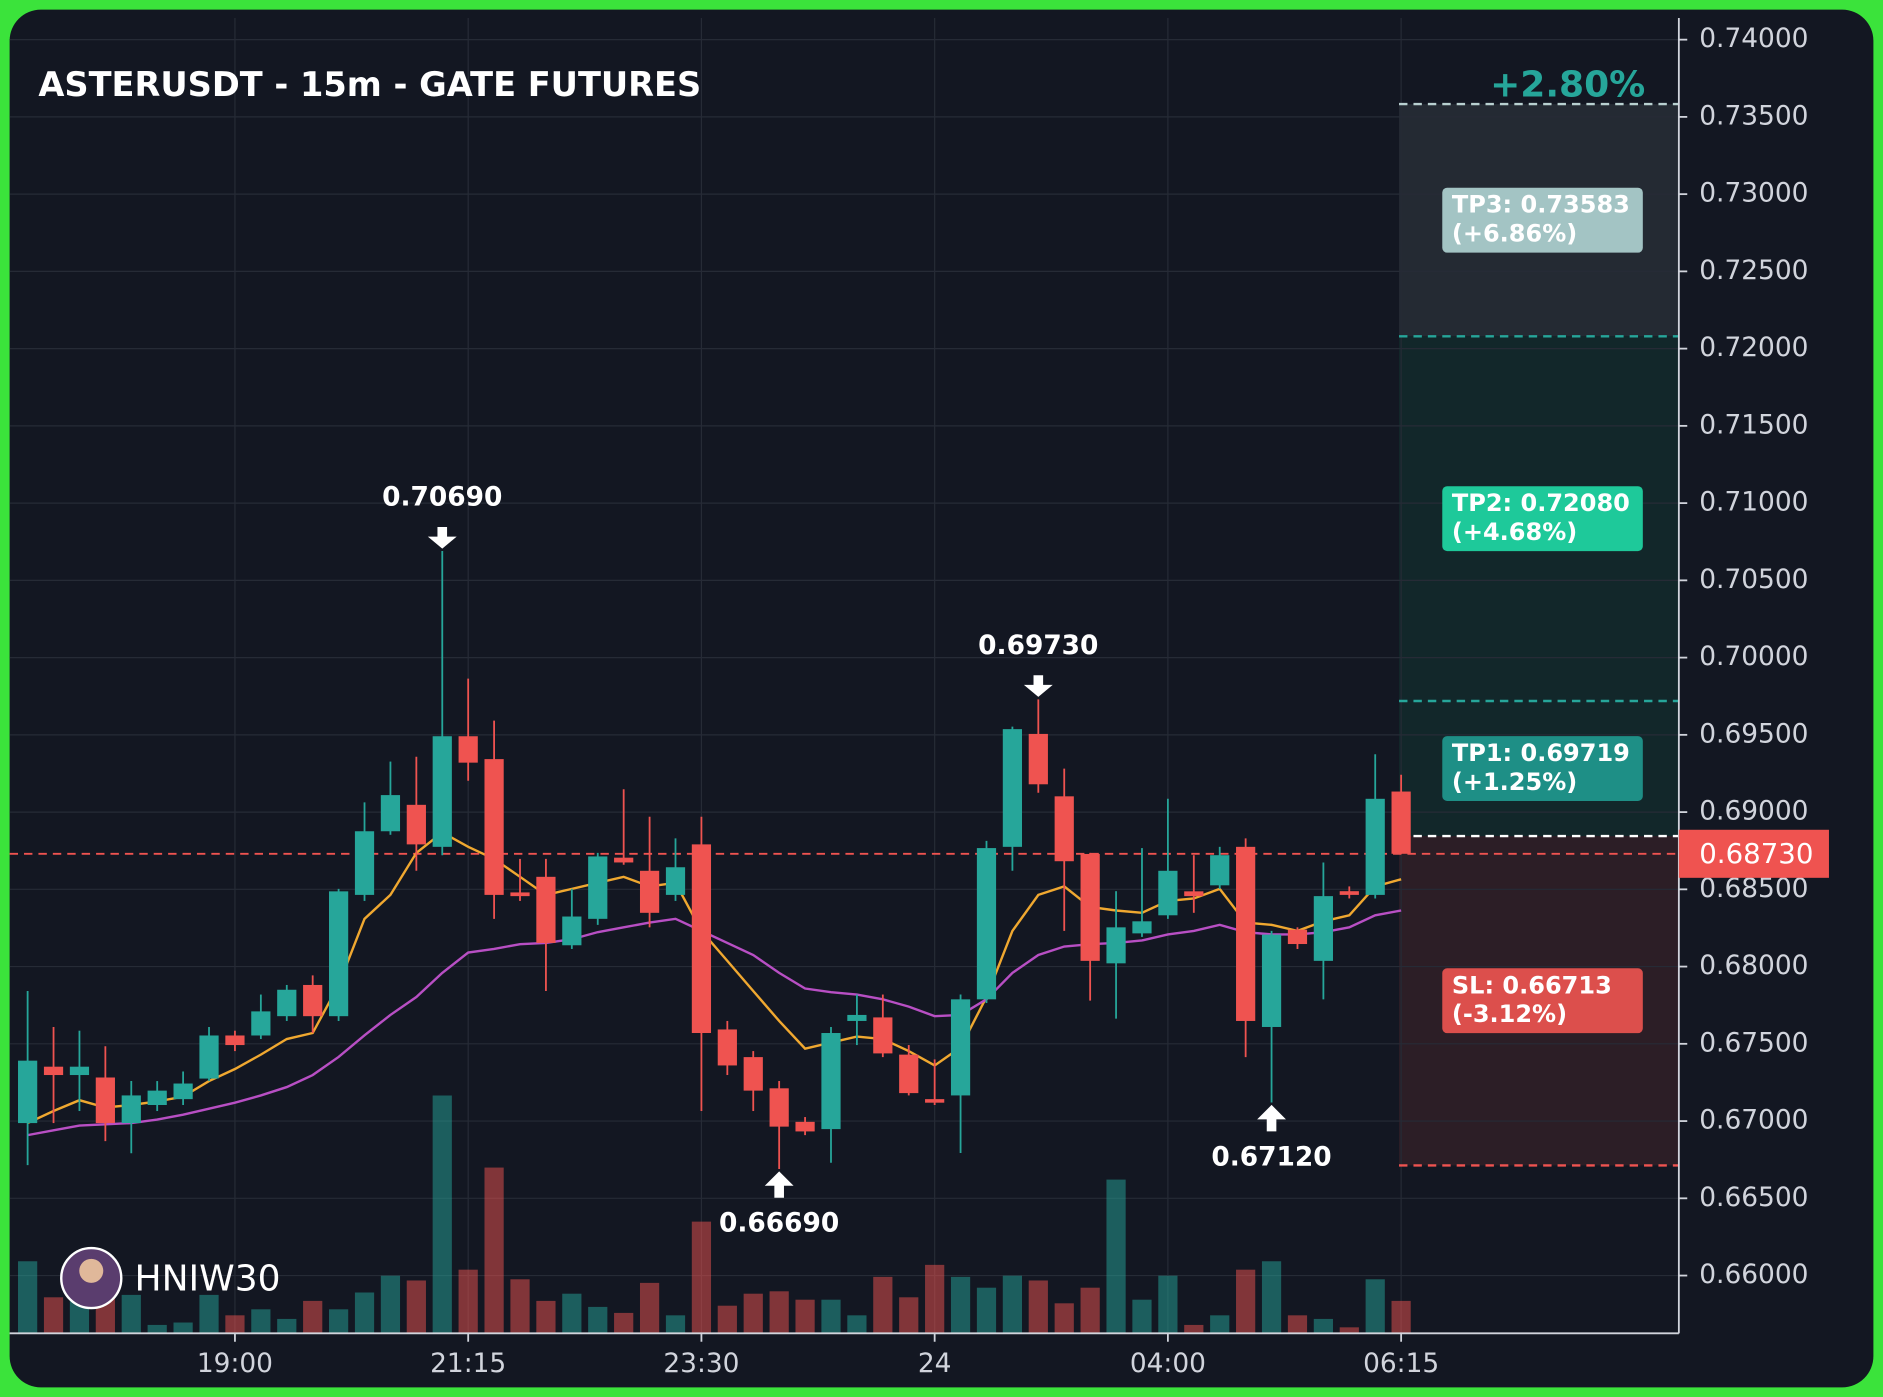  What do you see at coordinates (701, 1363) in the screenshot?
I see `x-tick-label: 23:30` at bounding box center [701, 1363].